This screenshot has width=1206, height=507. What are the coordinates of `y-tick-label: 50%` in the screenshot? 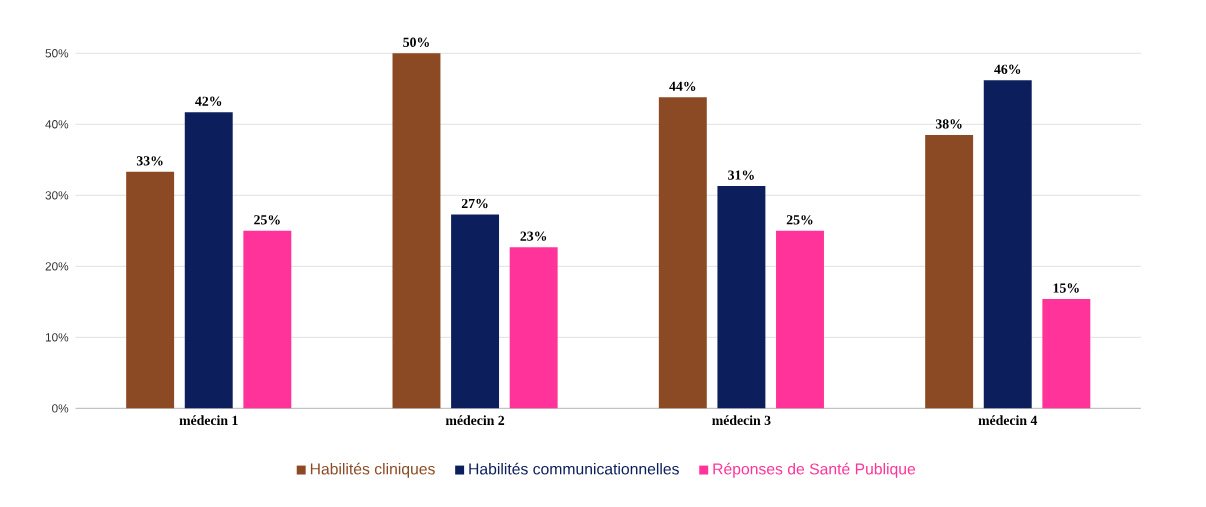 It's located at (57, 53).